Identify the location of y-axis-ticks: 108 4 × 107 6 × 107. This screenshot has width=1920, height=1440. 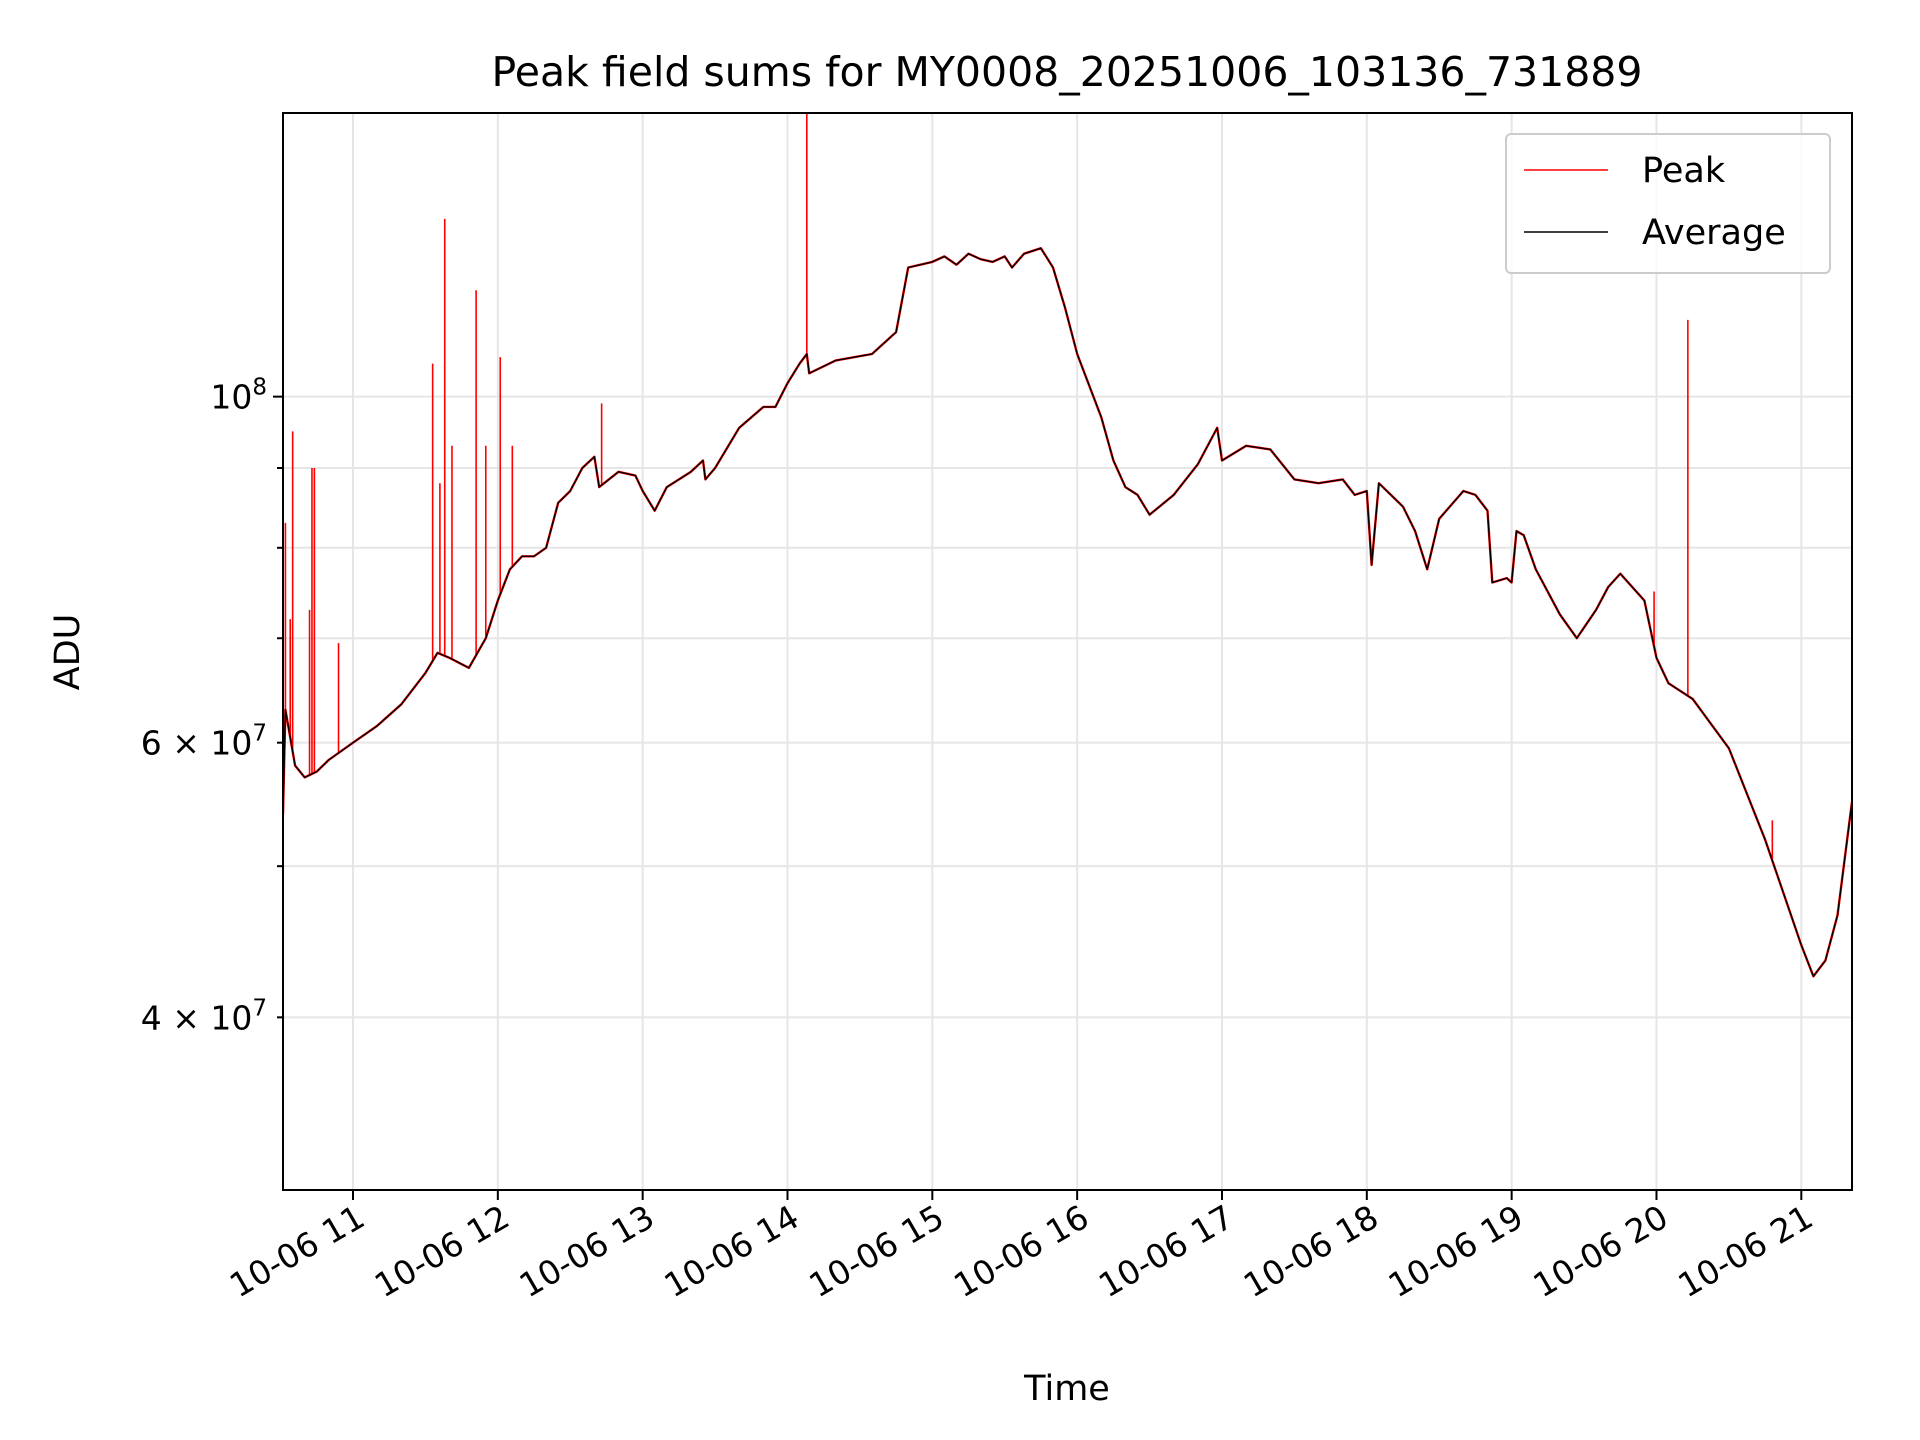
(212, 706).